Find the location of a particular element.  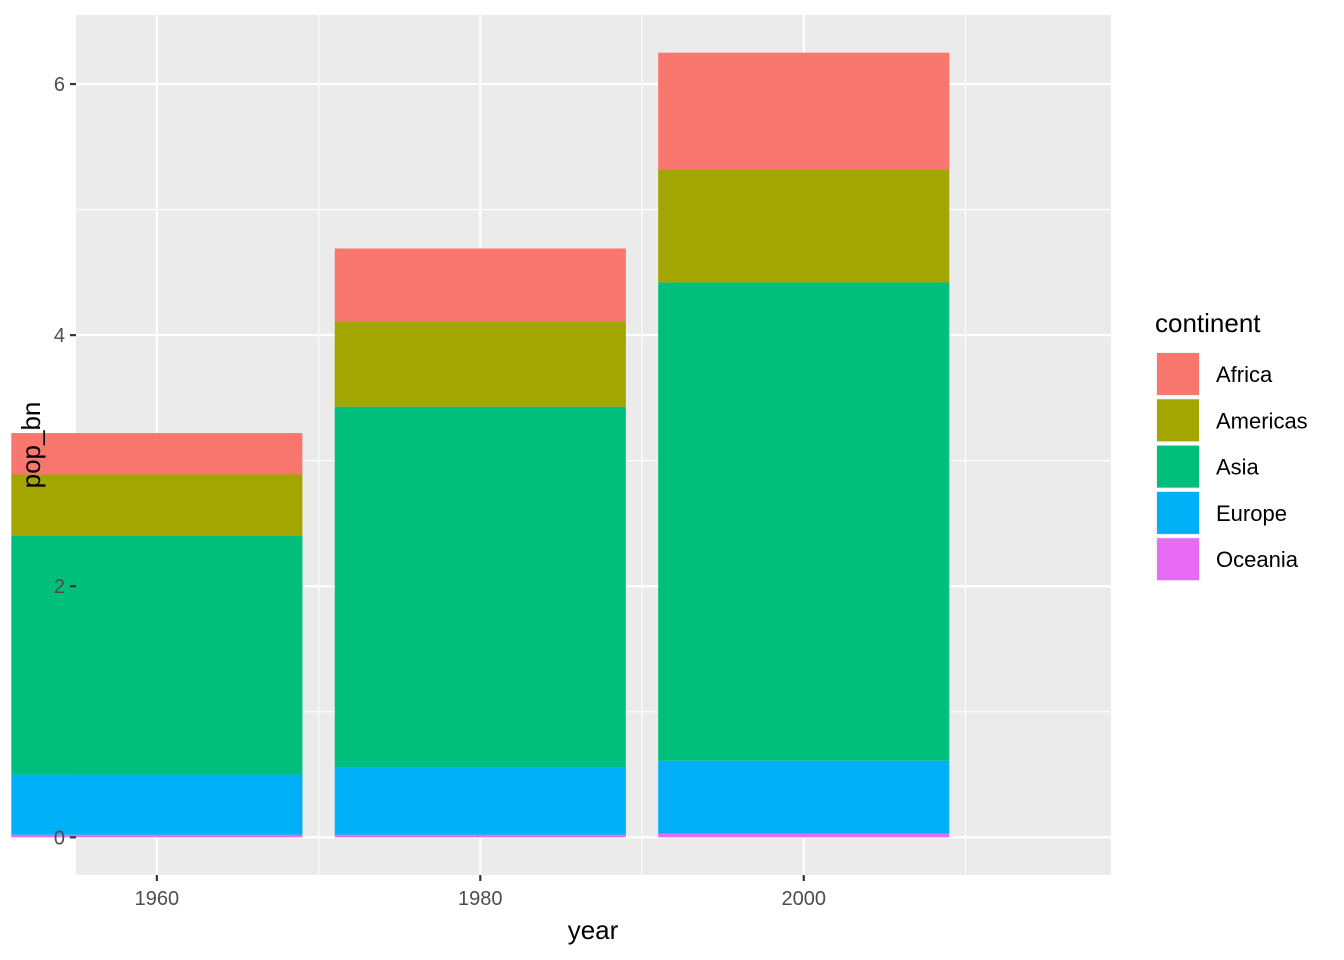

x-tick-label: 1960 is located at coordinates (157, 899).